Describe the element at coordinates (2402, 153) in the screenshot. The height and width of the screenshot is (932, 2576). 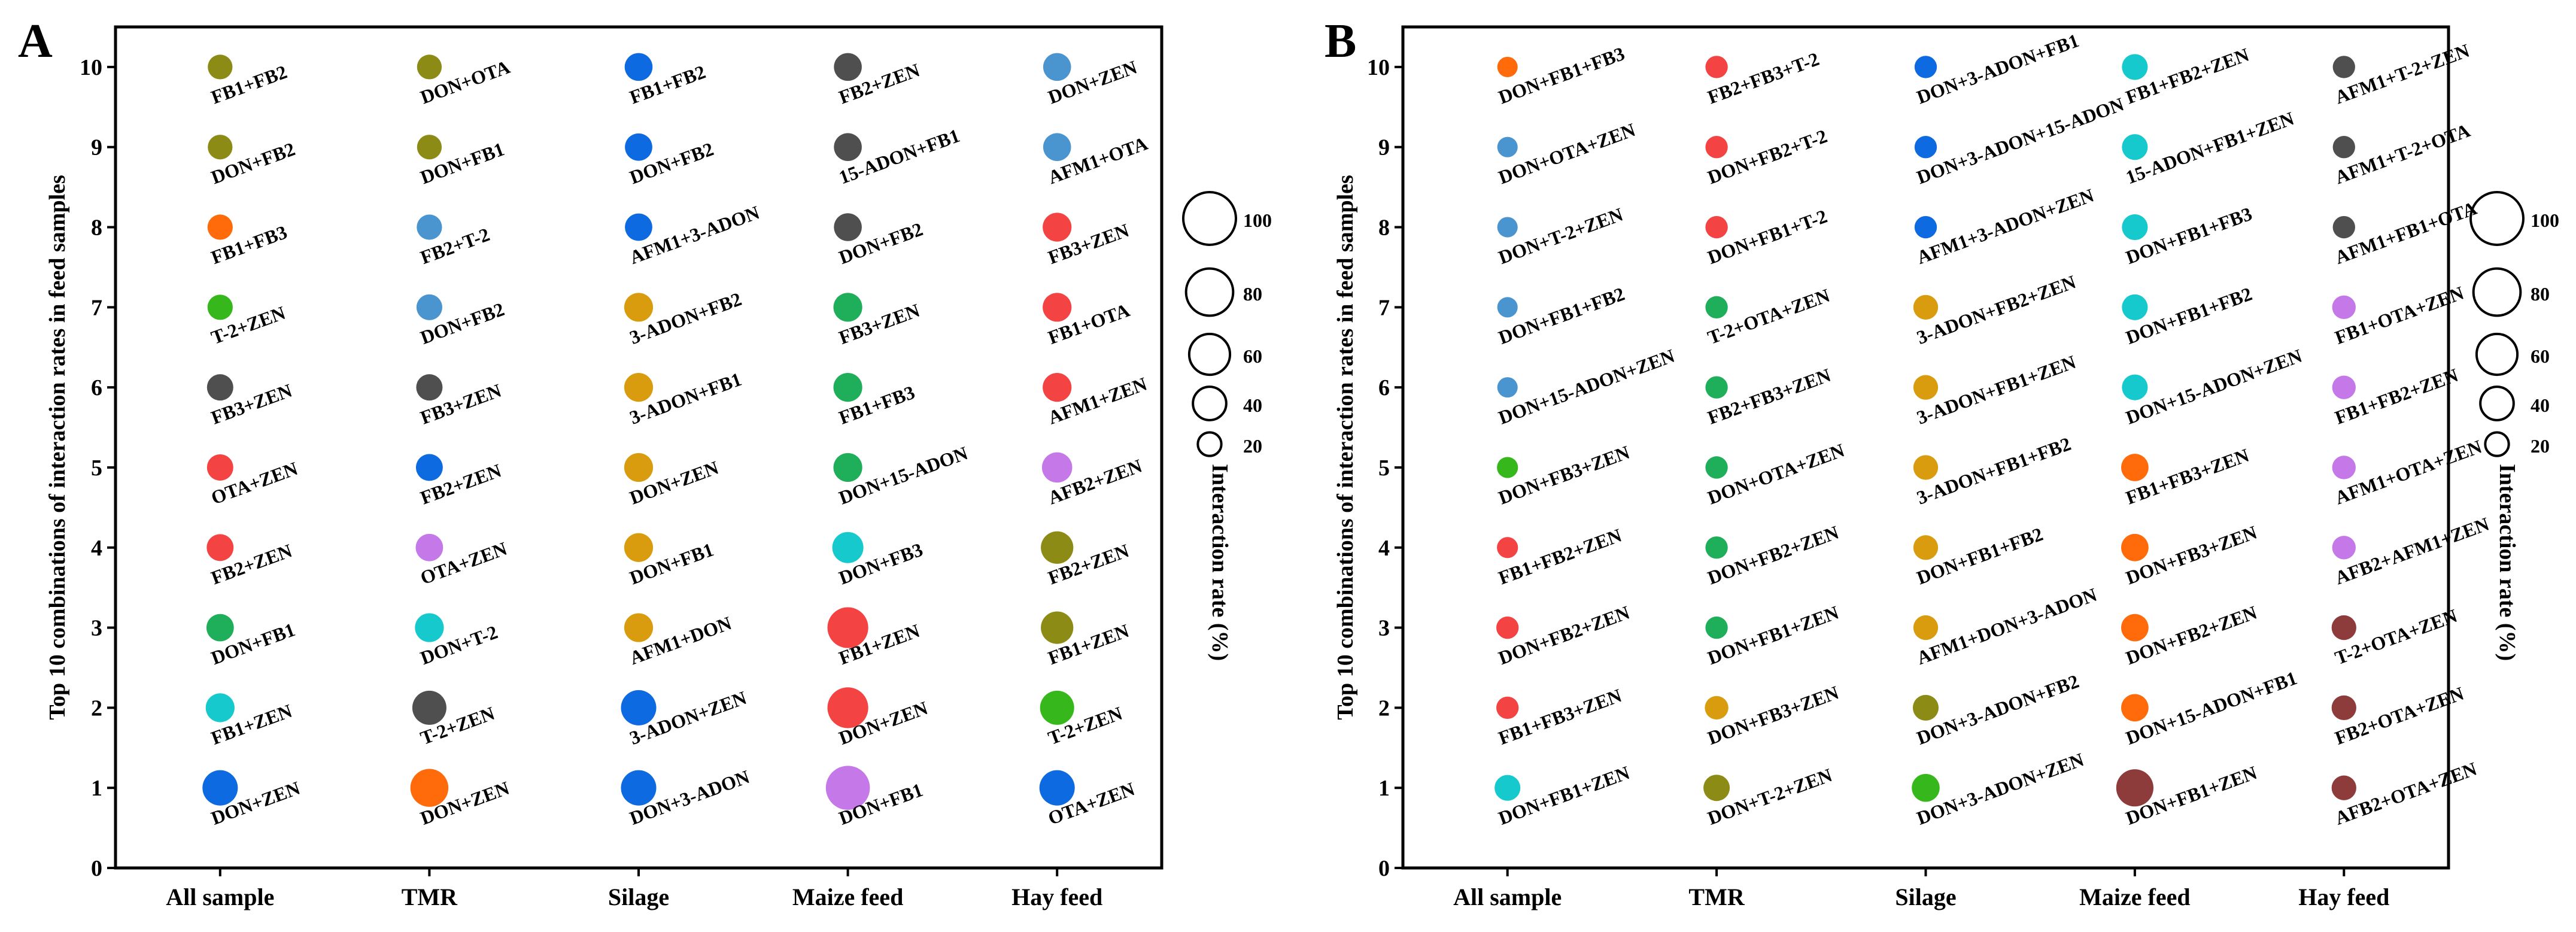
I see `bubble-label: AFM1+T-2+OTA` at that location.